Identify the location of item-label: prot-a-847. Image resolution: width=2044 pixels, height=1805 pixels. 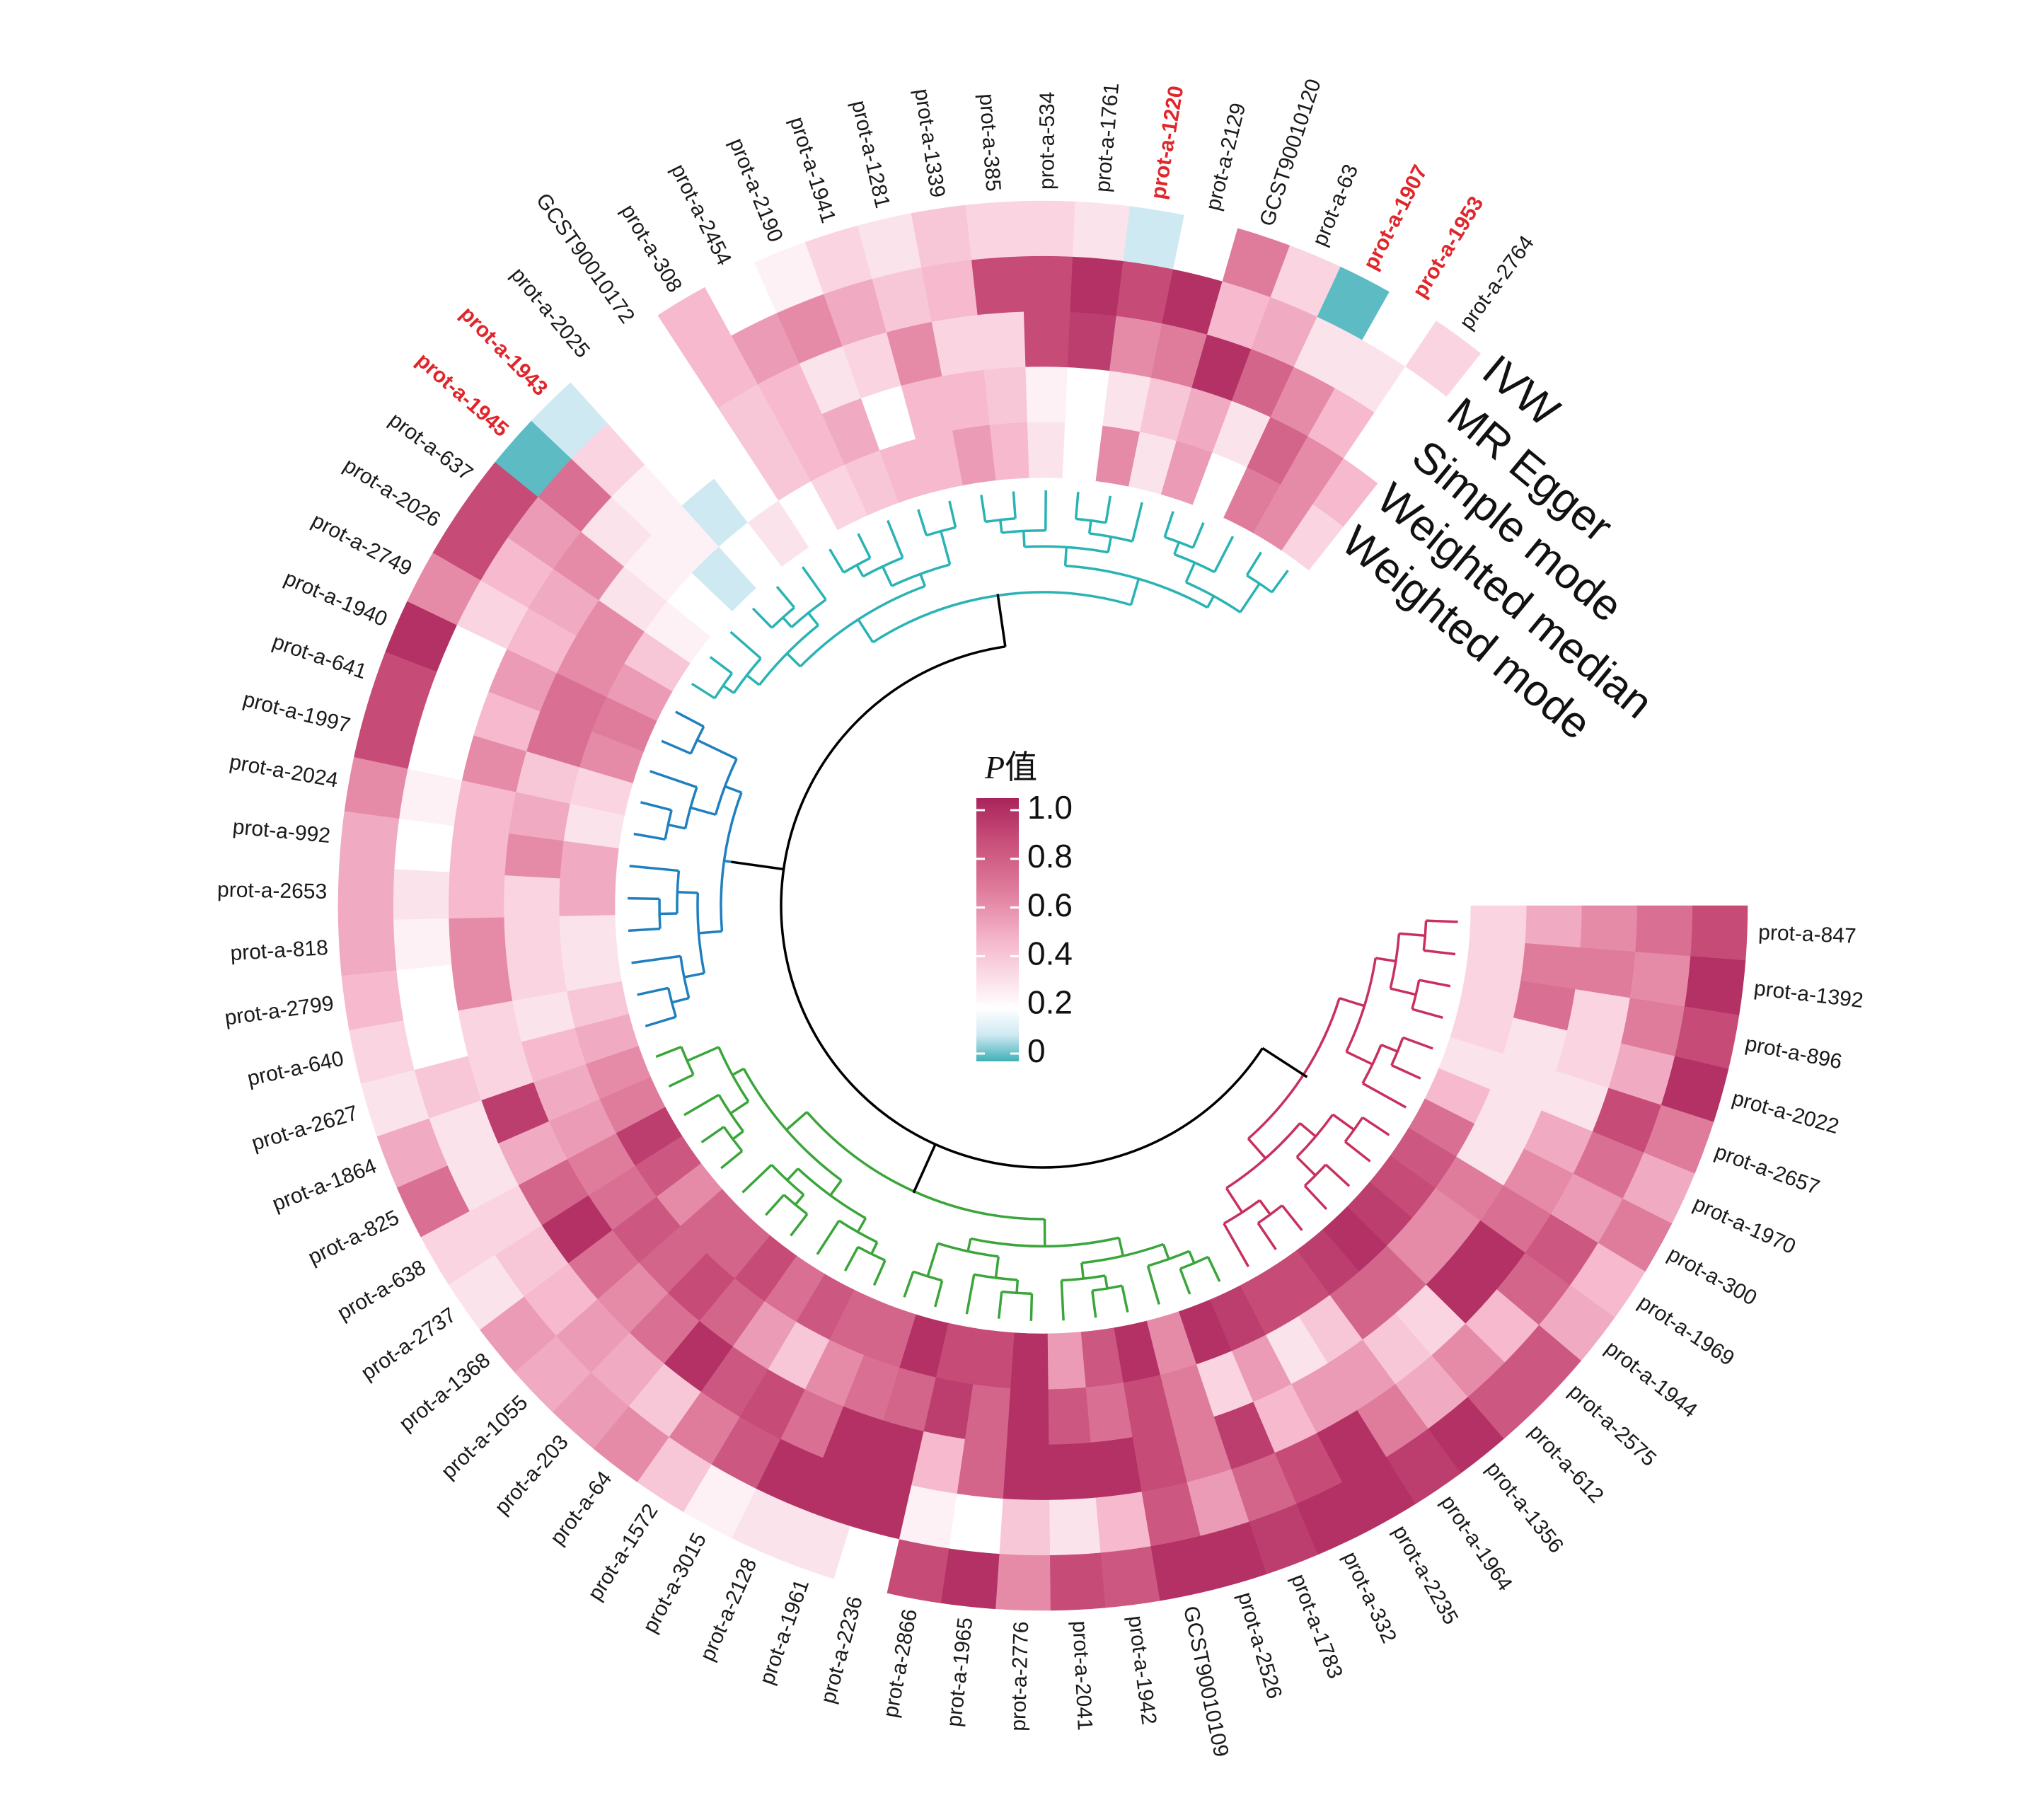
(1807, 934).